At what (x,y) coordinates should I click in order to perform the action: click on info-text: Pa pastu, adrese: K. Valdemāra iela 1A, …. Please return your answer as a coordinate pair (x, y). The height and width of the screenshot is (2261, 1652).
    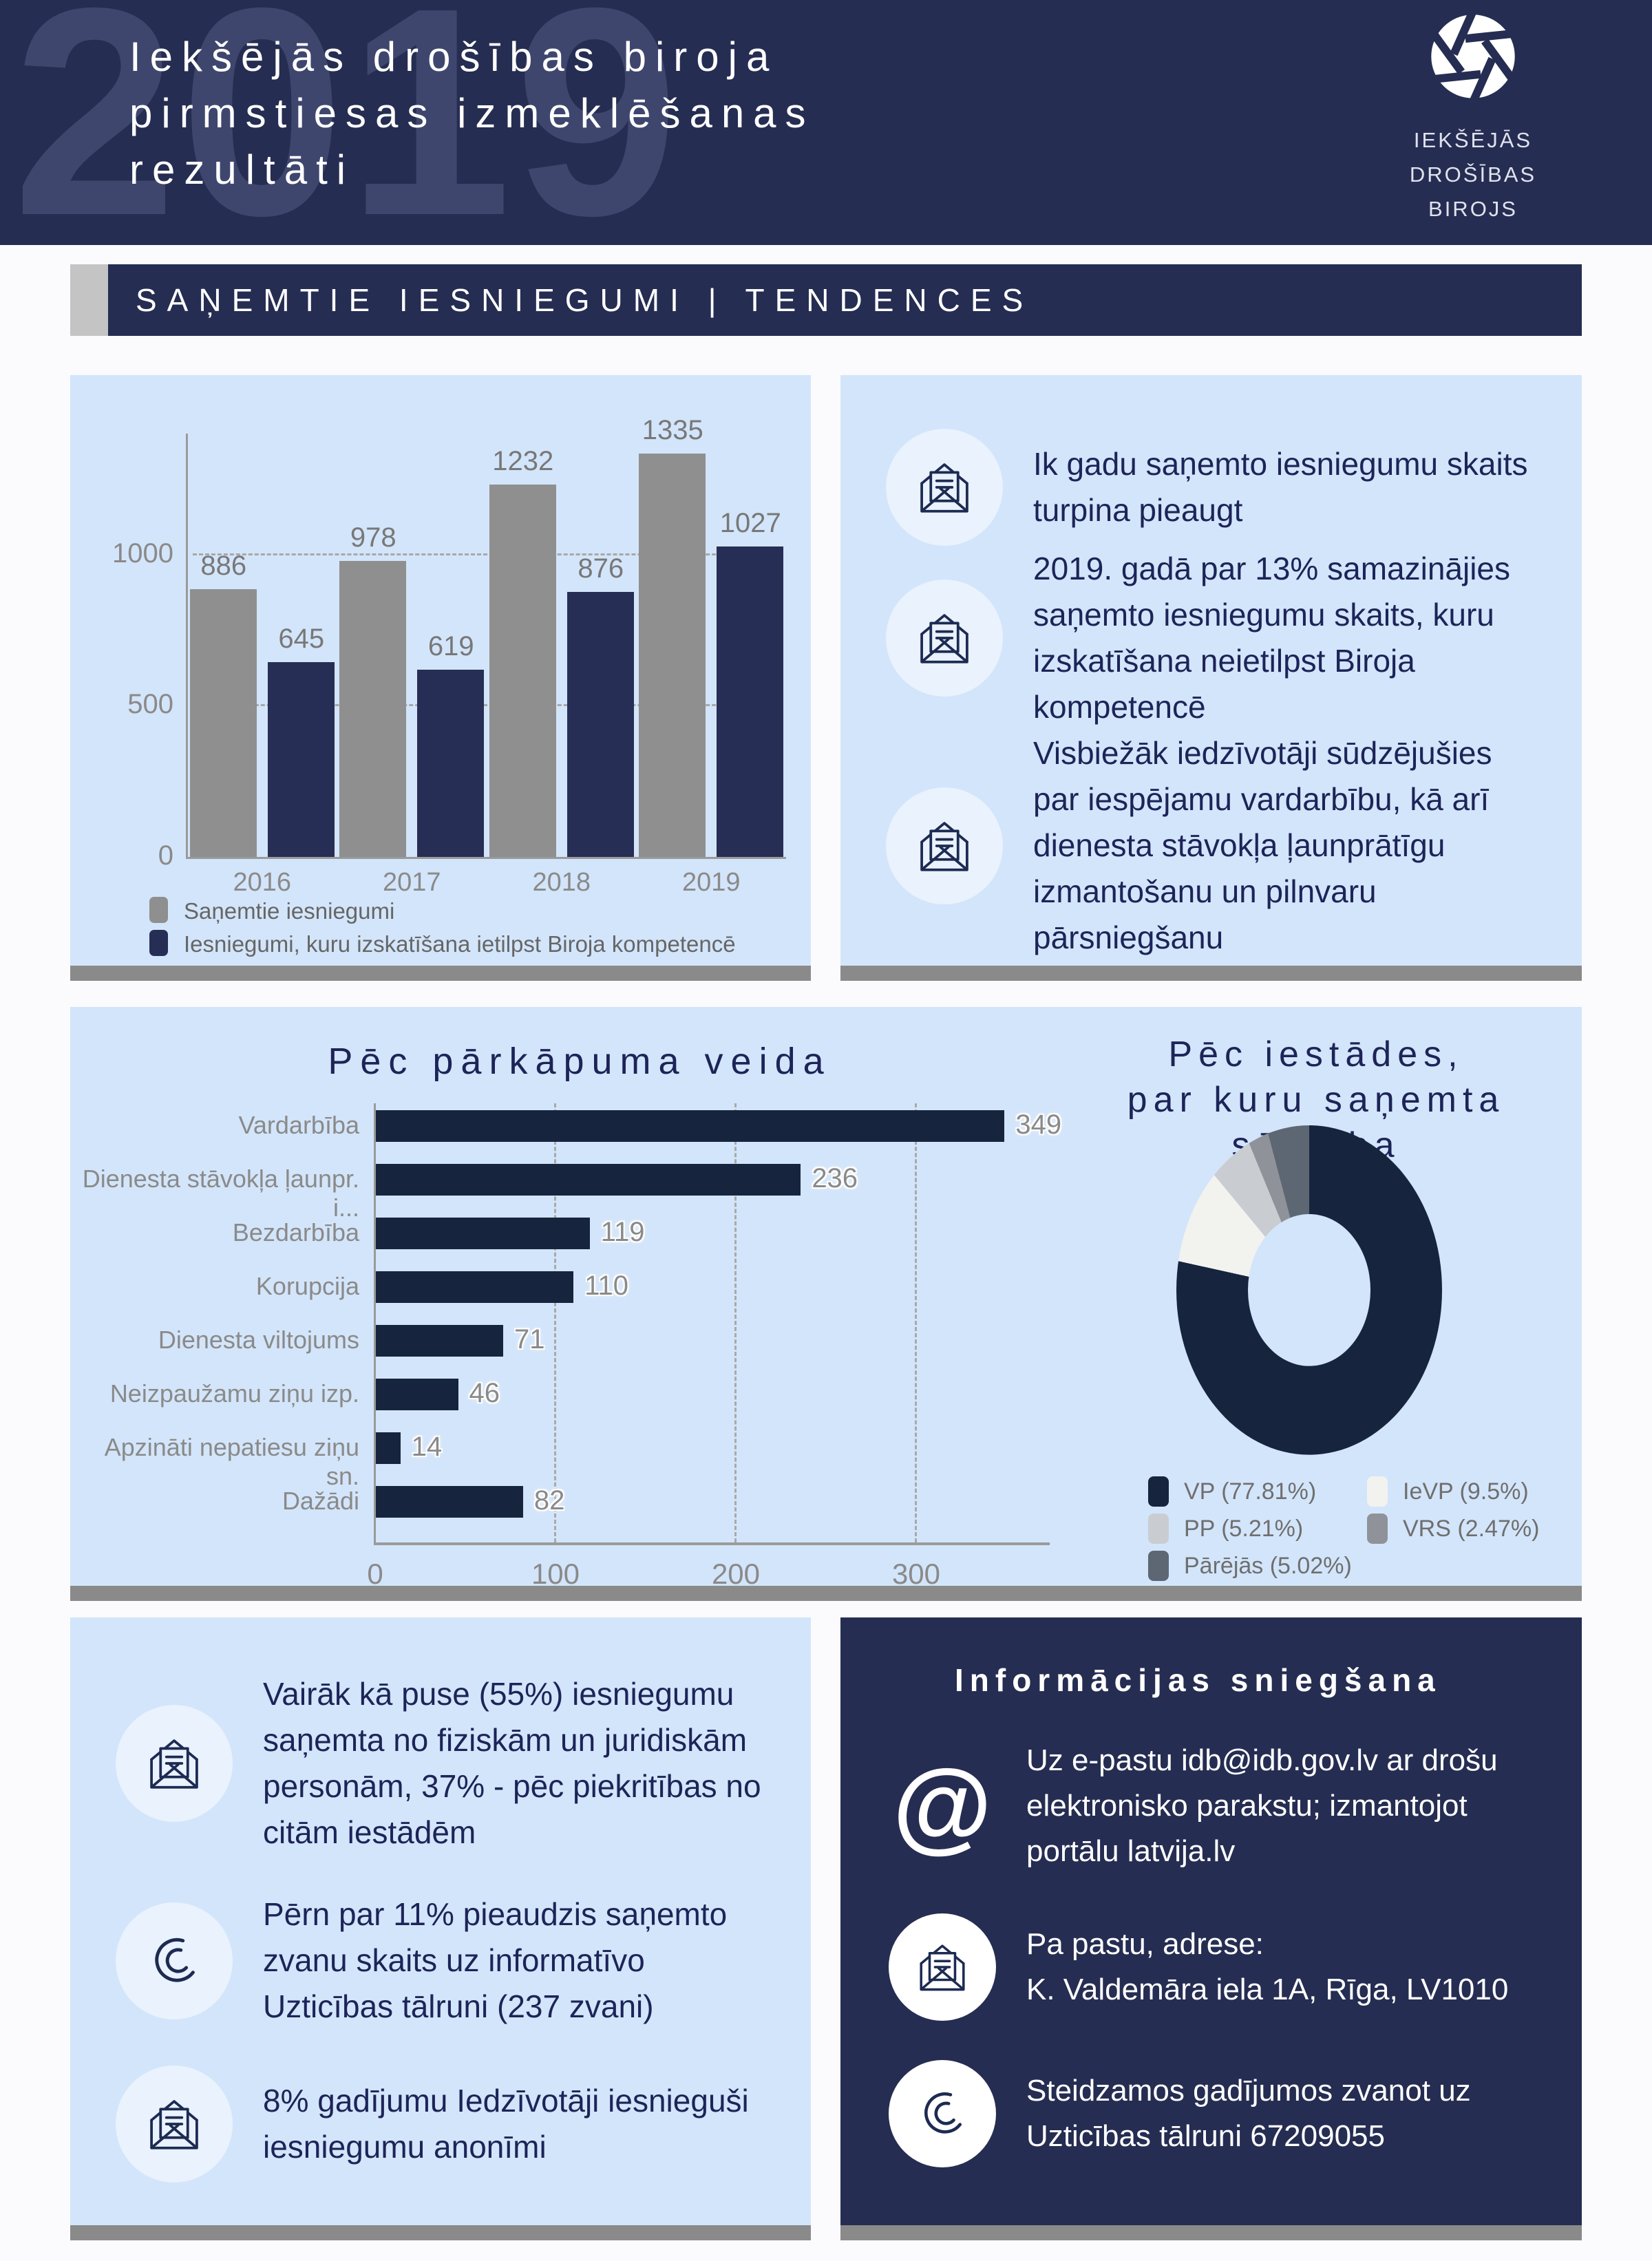
    Looking at the image, I should click on (1268, 1966).